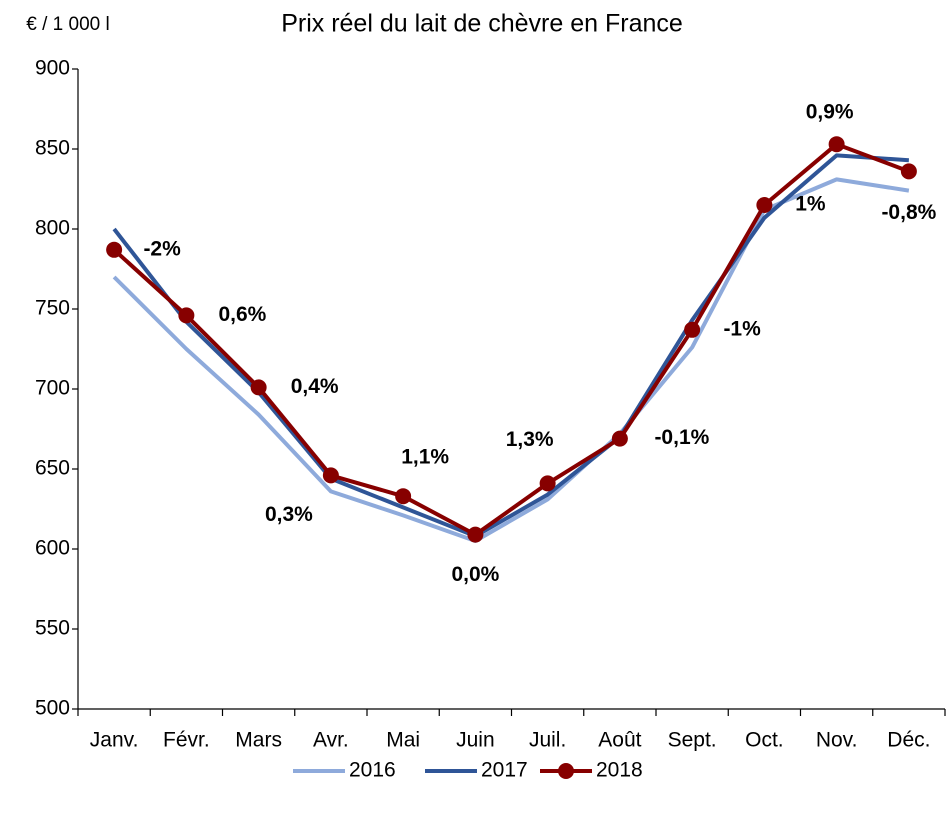  Describe the element at coordinates (764, 740) in the screenshot. I see `x-tick-label: Oct.` at that location.